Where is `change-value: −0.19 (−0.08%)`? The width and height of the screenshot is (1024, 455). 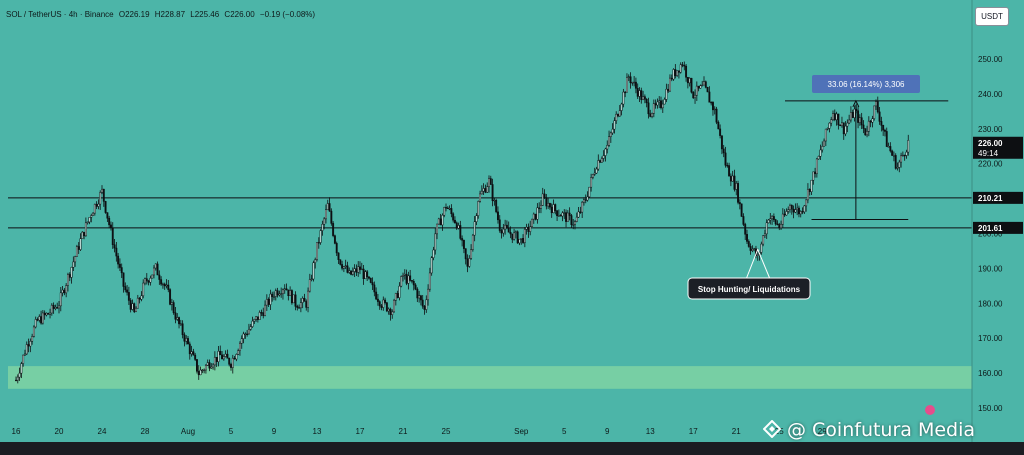 change-value: −0.19 (−0.08%) is located at coordinates (287, 14).